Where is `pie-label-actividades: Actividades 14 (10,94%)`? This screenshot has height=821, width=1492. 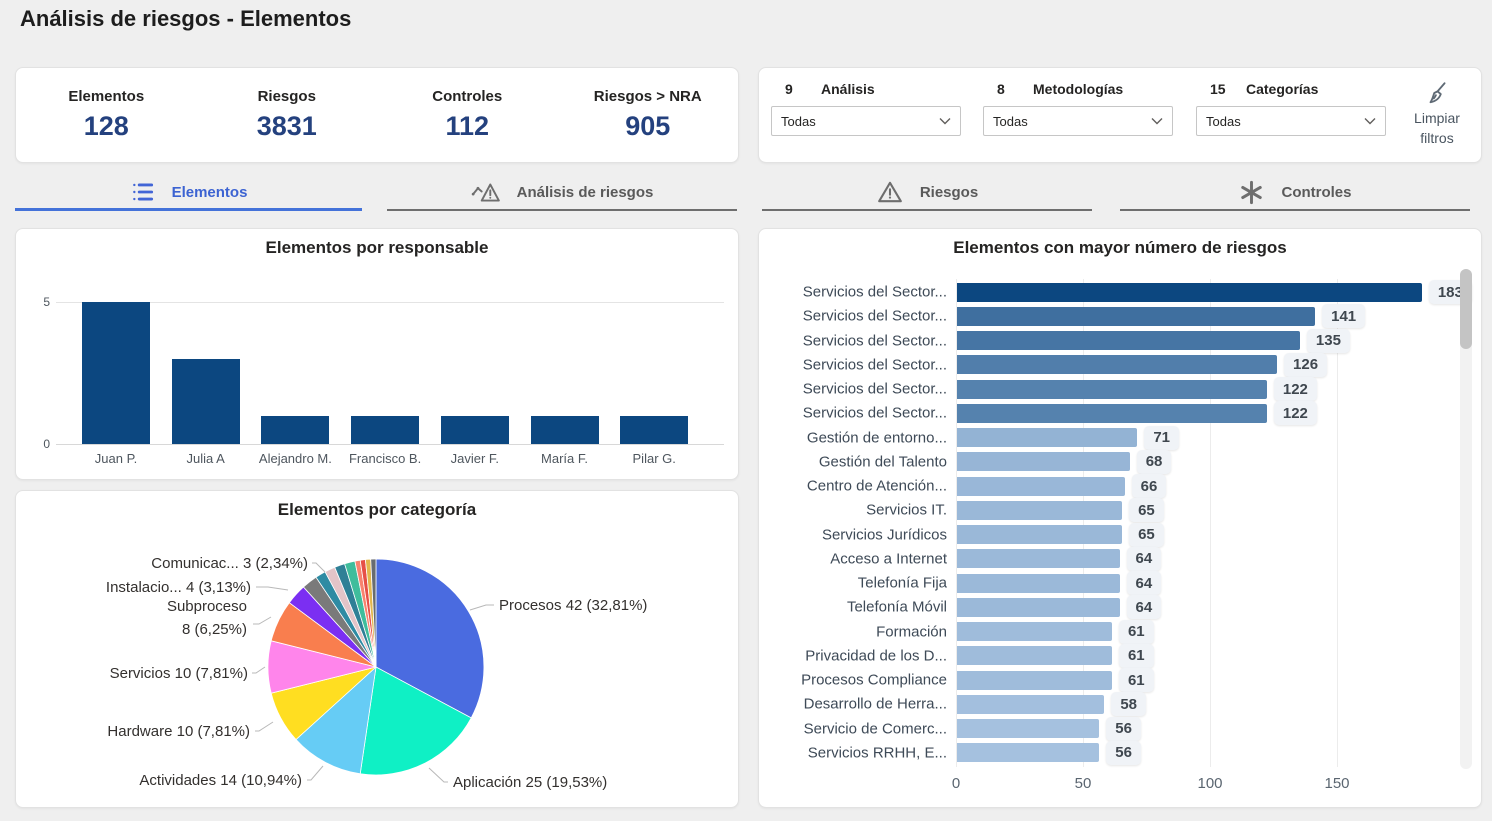 pie-label-actividades: Actividades 14 (10,94%) is located at coordinates (220, 780).